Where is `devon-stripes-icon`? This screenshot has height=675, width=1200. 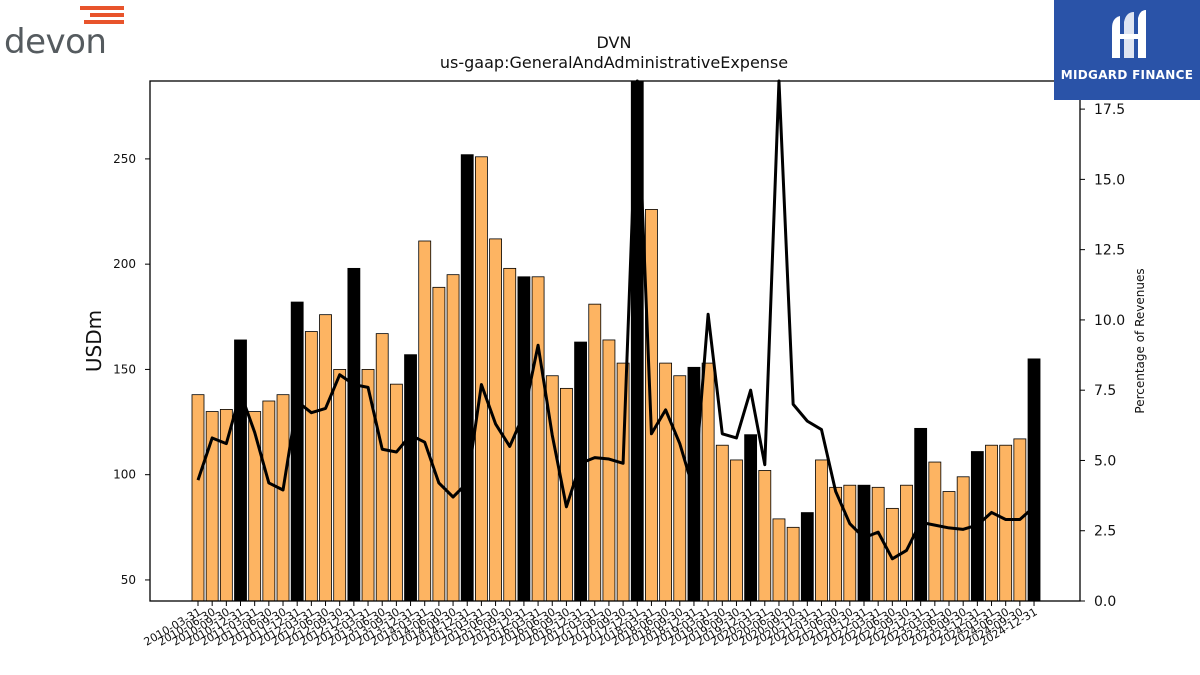 devon-stripes-icon is located at coordinates (102, 15).